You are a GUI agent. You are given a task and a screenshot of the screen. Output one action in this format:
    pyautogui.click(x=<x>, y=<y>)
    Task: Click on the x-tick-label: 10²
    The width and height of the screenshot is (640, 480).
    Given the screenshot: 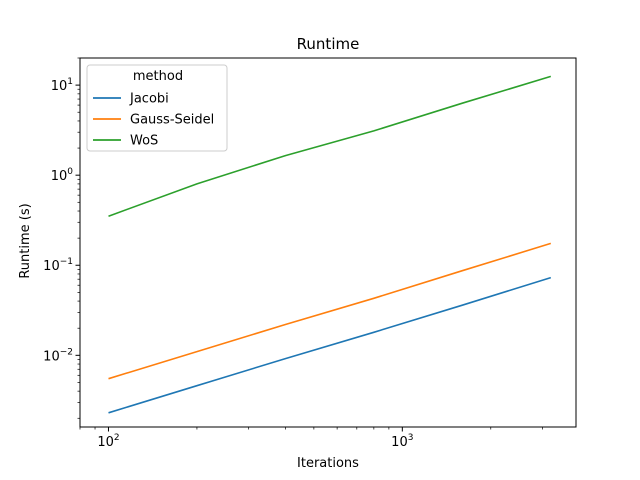 What is the action you would take?
    pyautogui.click(x=108, y=441)
    